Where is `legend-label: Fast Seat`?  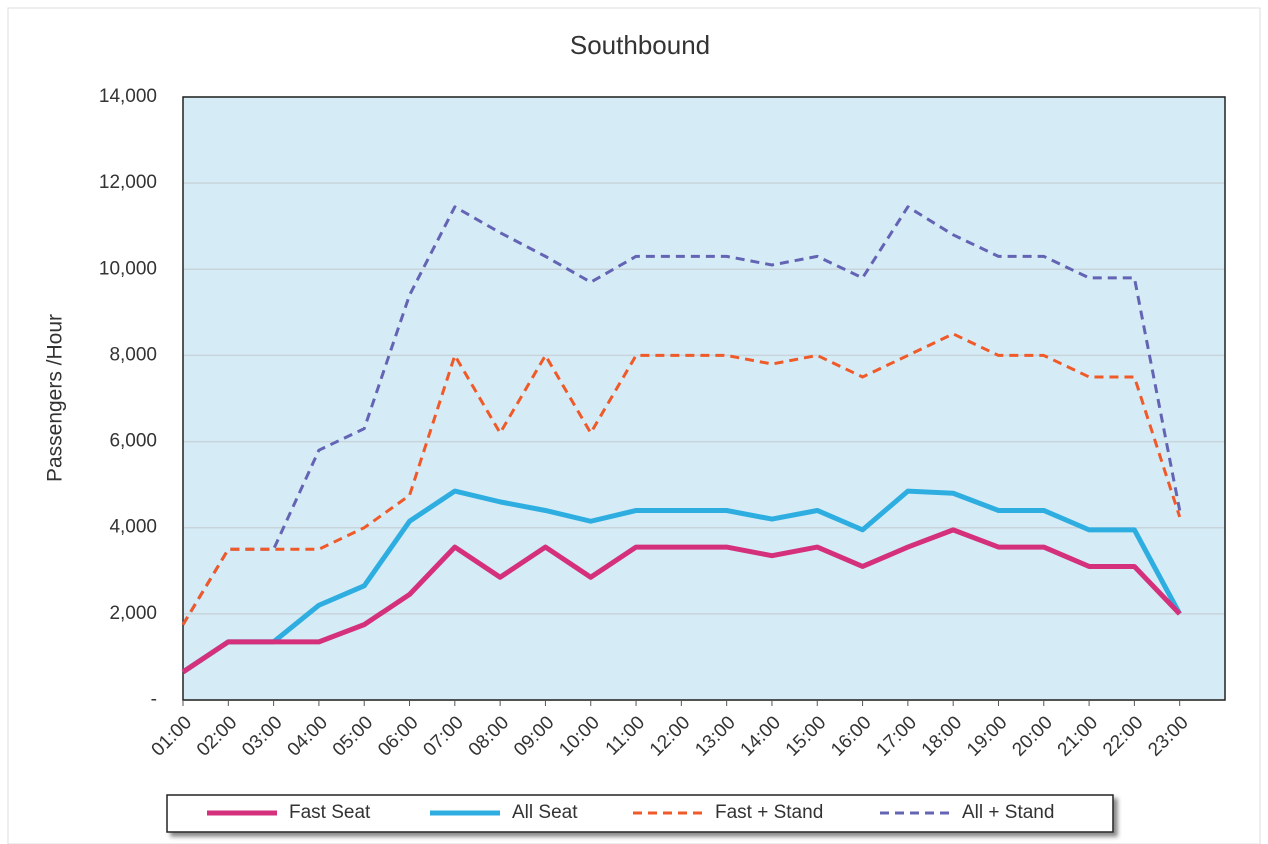
legend-label: Fast Seat is located at coordinates (330, 812).